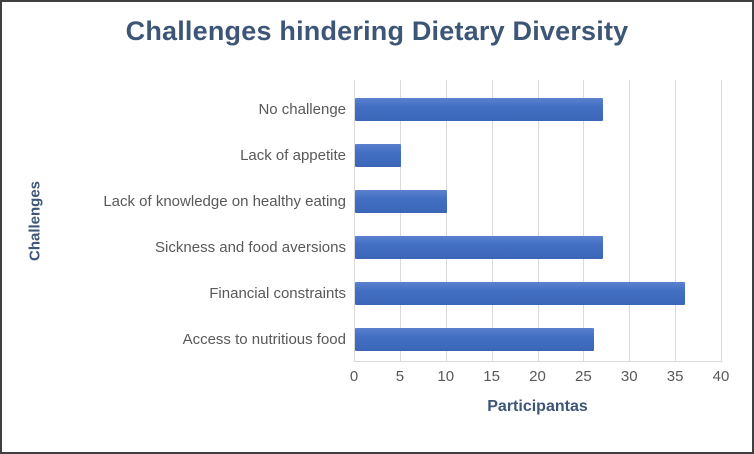 The height and width of the screenshot is (454, 754). What do you see at coordinates (675, 376) in the screenshot?
I see `x-tick-label: 35` at bounding box center [675, 376].